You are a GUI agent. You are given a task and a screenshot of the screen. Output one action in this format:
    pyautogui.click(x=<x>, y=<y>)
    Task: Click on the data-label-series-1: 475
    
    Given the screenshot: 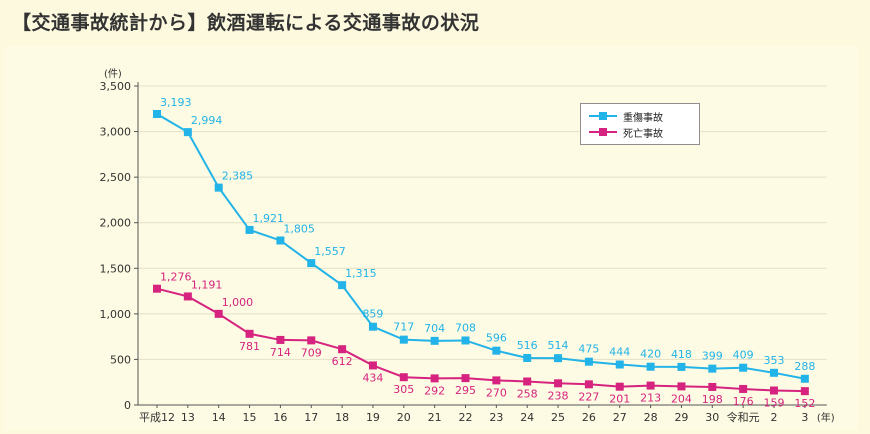 What is the action you would take?
    pyautogui.click(x=588, y=349)
    